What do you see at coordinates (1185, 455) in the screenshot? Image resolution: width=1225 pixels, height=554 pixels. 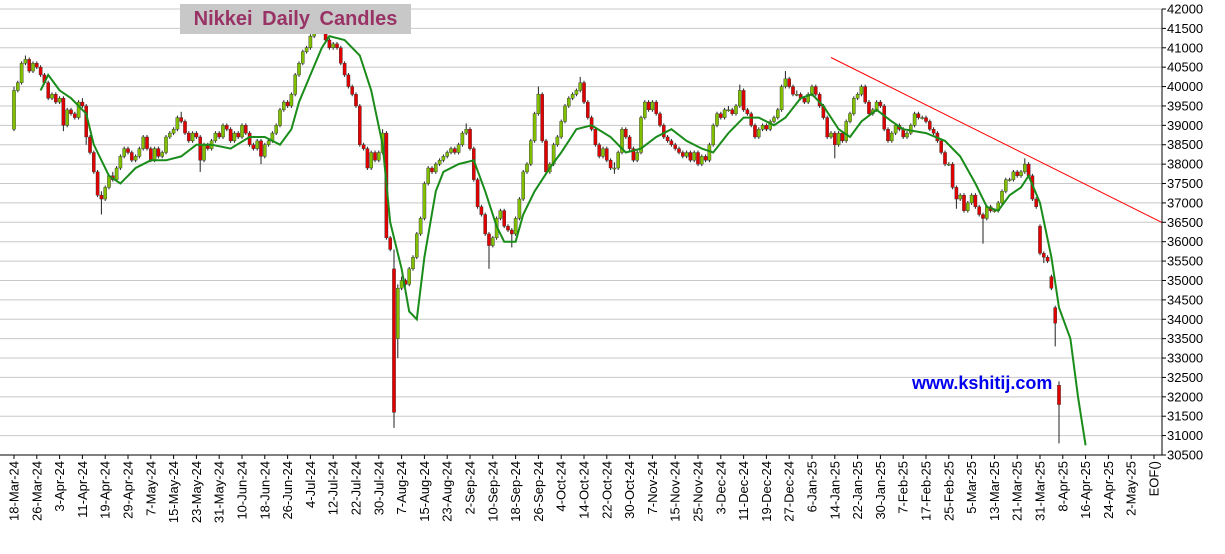 I see `y-tick-label: 30500` at bounding box center [1185, 455].